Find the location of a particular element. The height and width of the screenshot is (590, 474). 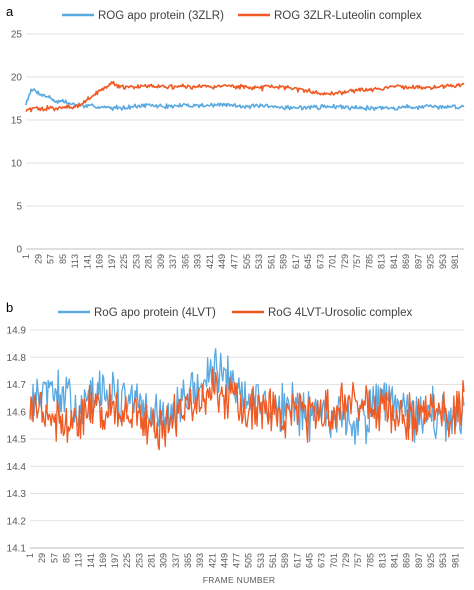

x-tick-label-b-3: 85 is located at coordinates (66, 558).